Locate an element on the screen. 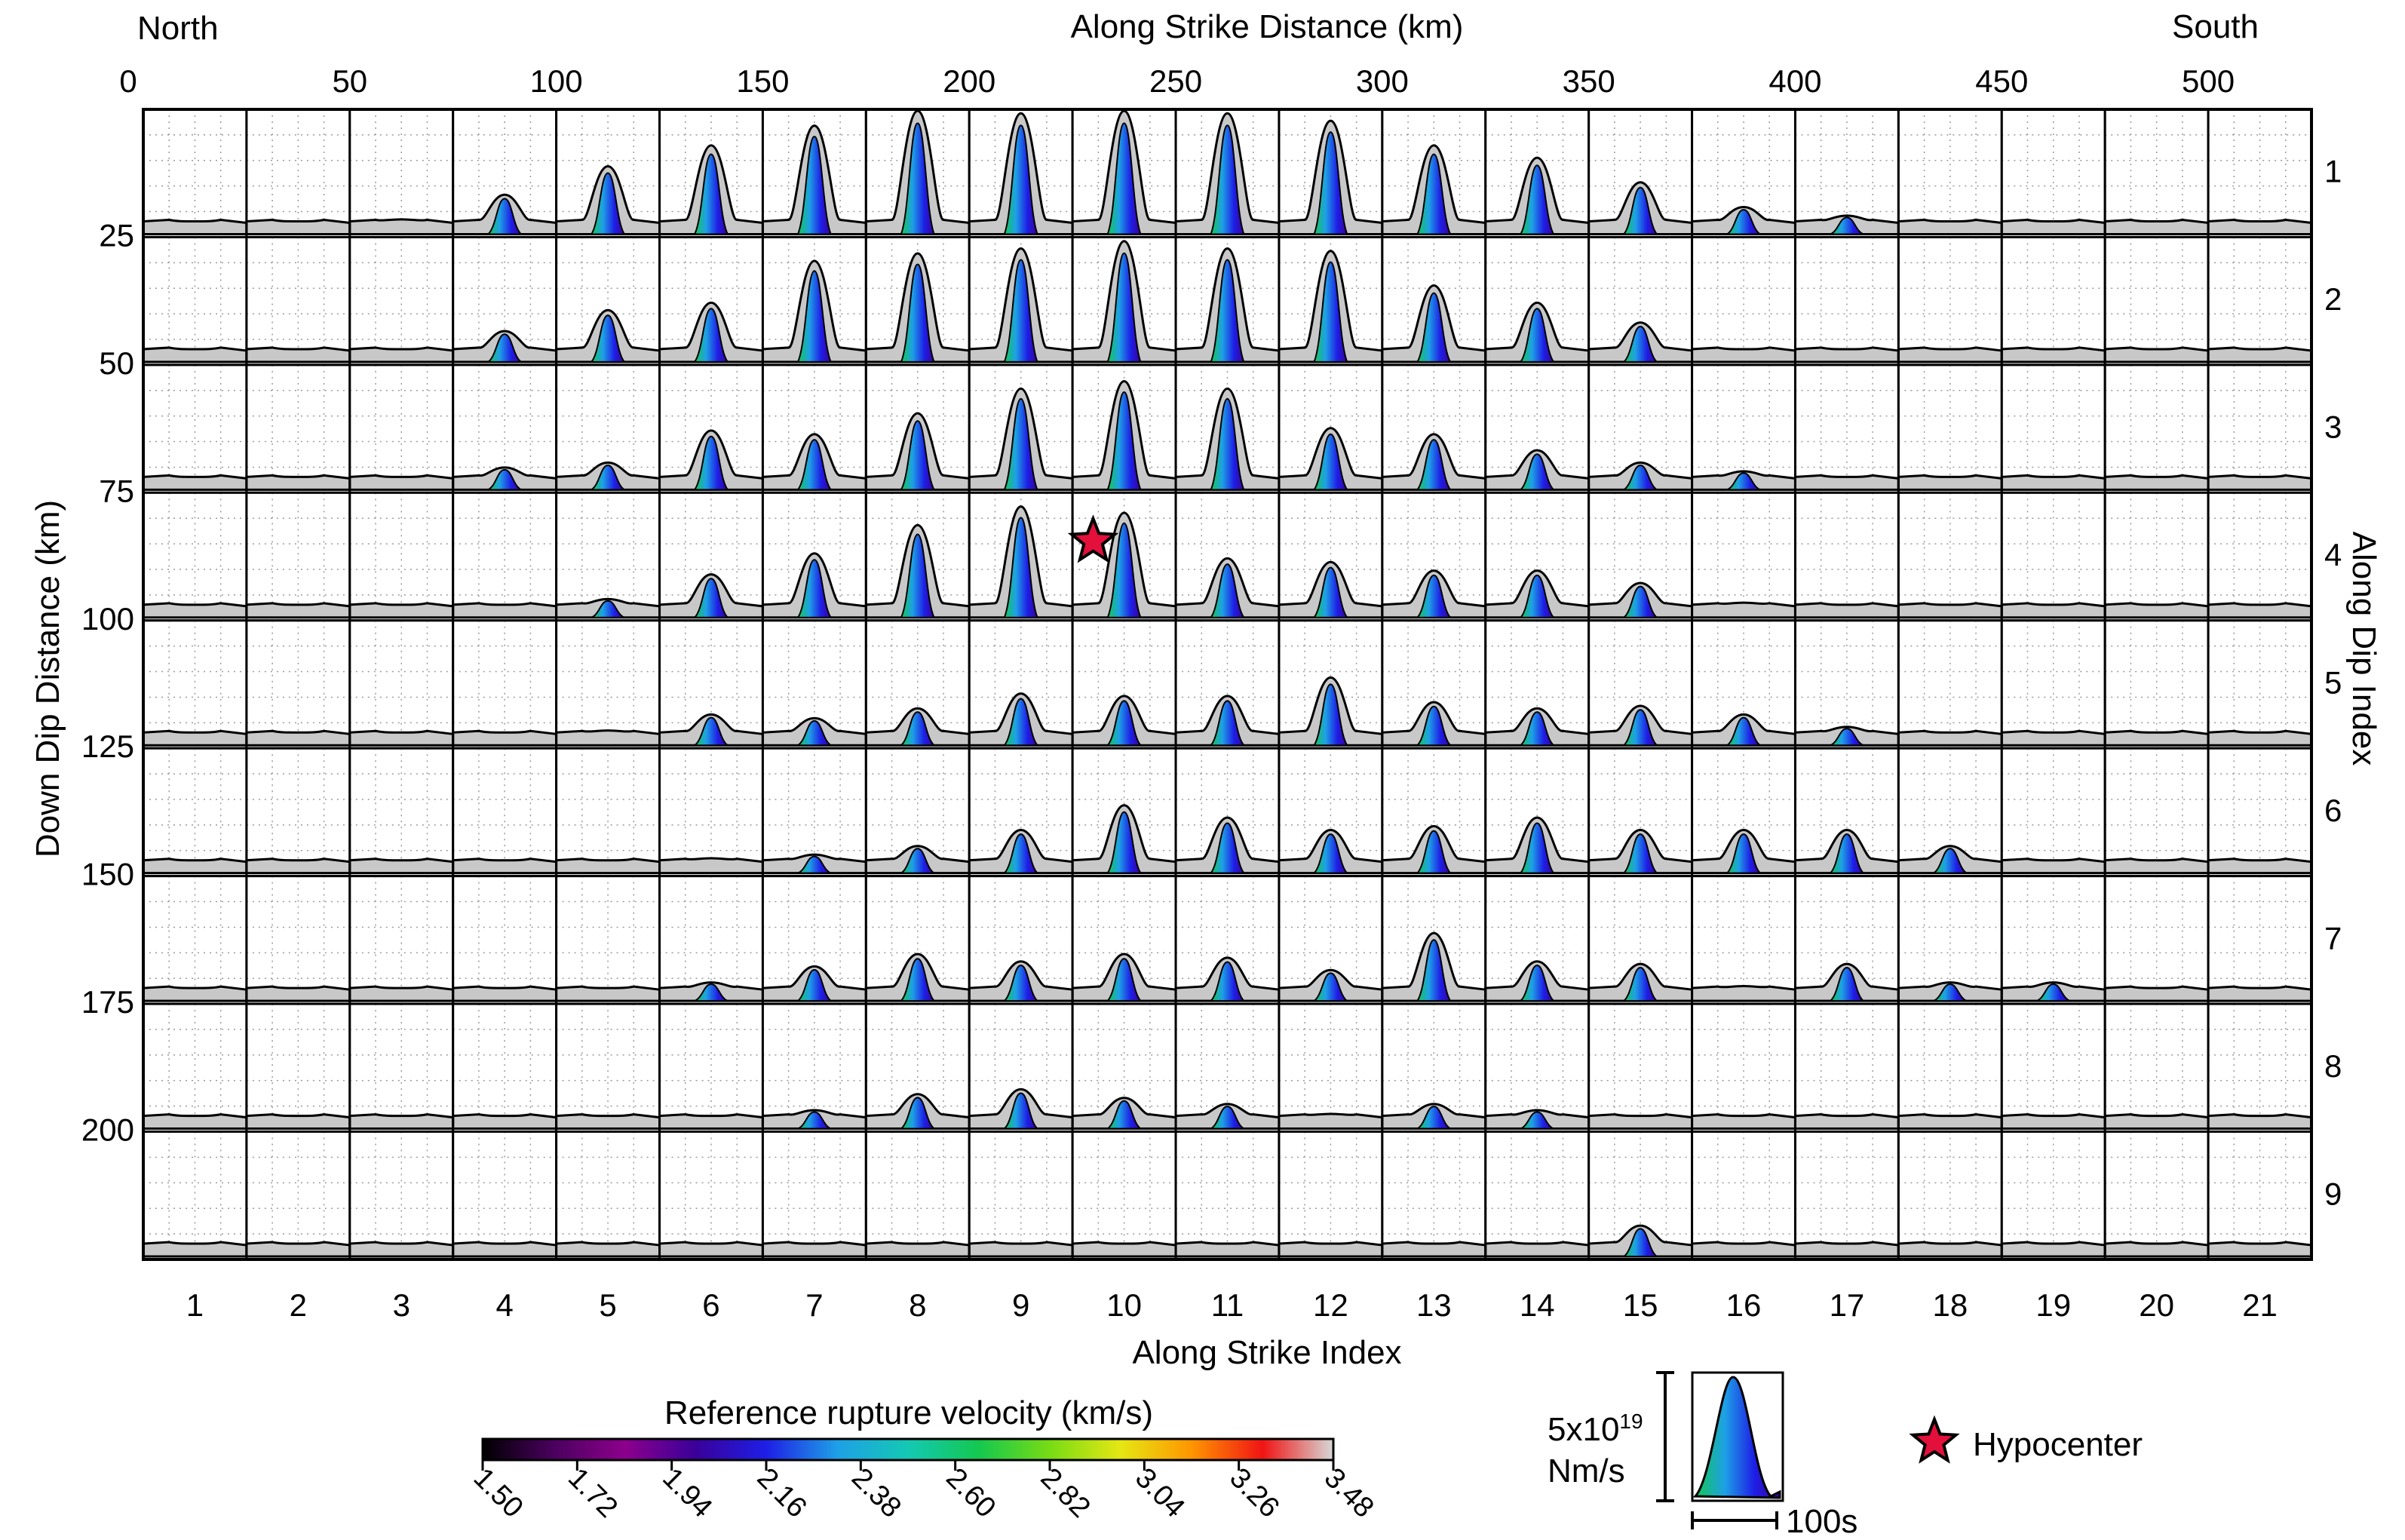  colorbar-tick-label: 2.60 is located at coordinates (971, 1493).